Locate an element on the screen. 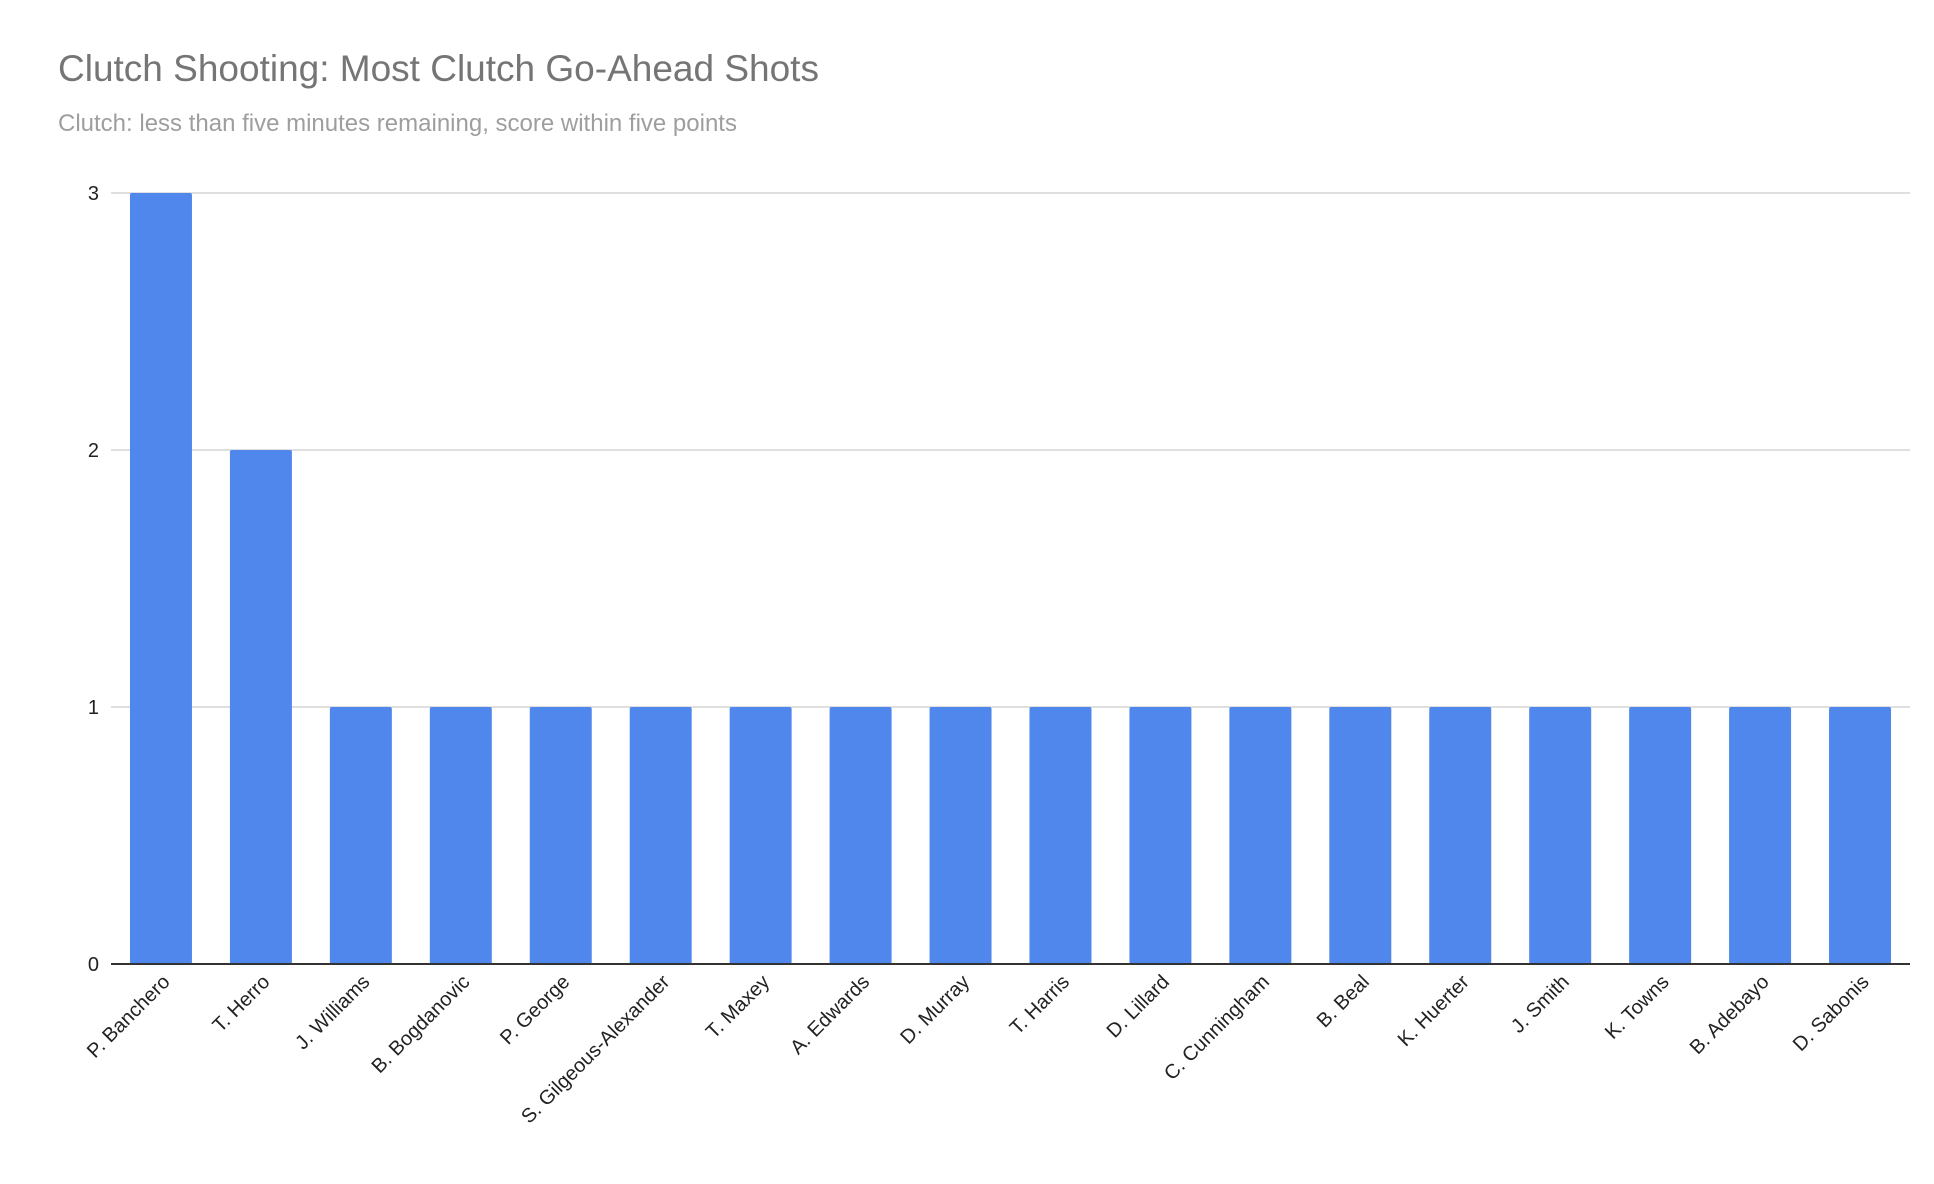 Image resolution: width=1934 pixels, height=1184 pixels. x-tick-label: B. Bogdanovic is located at coordinates (421, 1024).